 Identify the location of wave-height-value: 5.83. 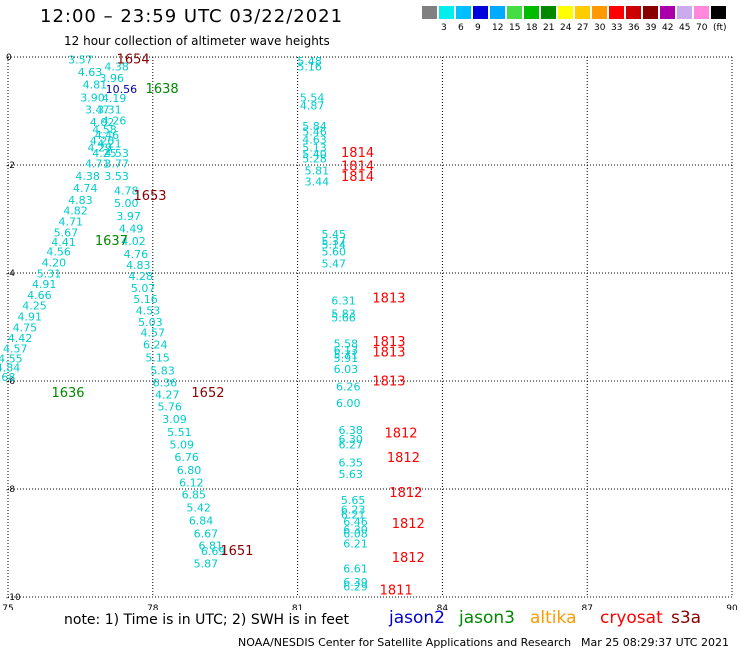
(343, 313).